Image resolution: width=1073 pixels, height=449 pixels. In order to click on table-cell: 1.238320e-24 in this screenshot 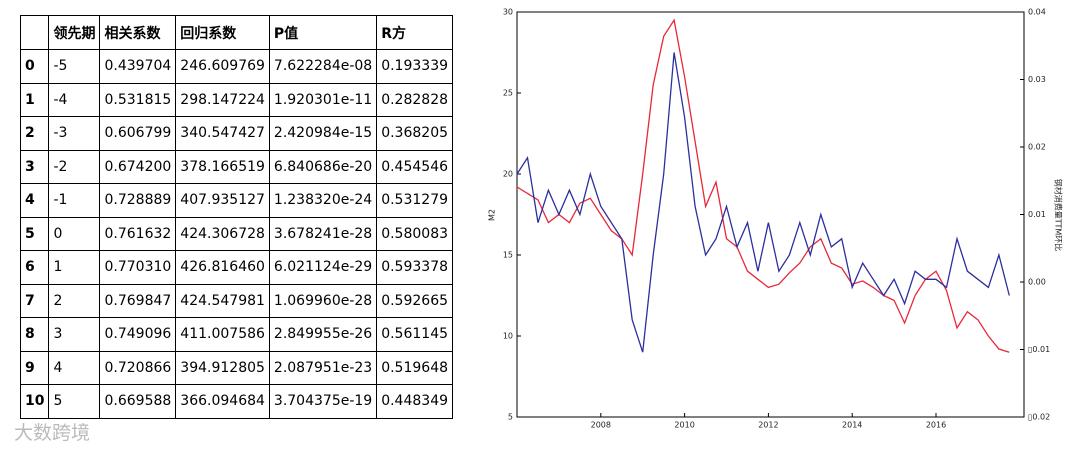, I will do `click(323, 200)`.